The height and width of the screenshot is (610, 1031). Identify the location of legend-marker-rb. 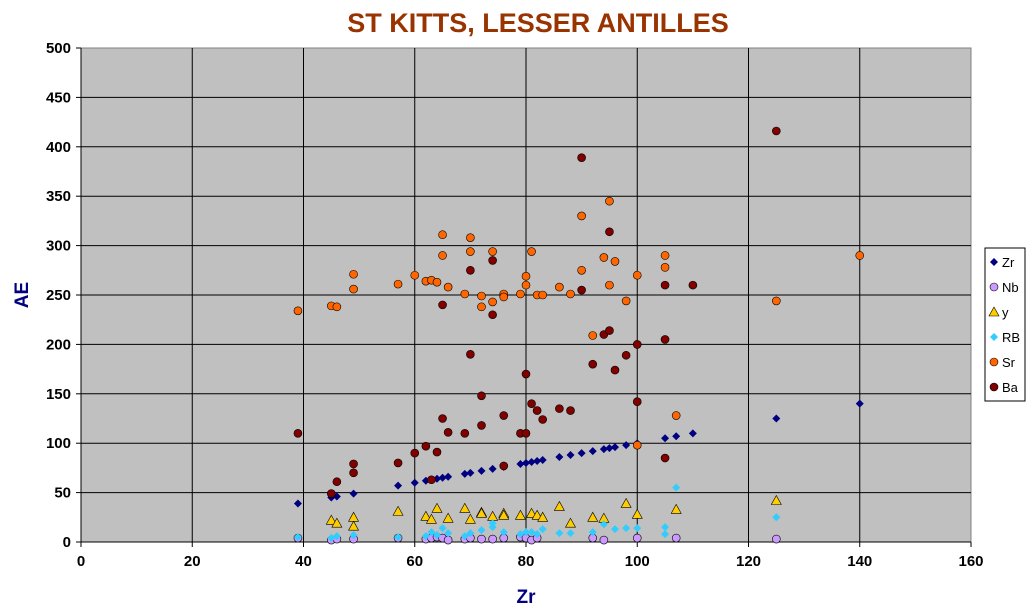
(994, 337).